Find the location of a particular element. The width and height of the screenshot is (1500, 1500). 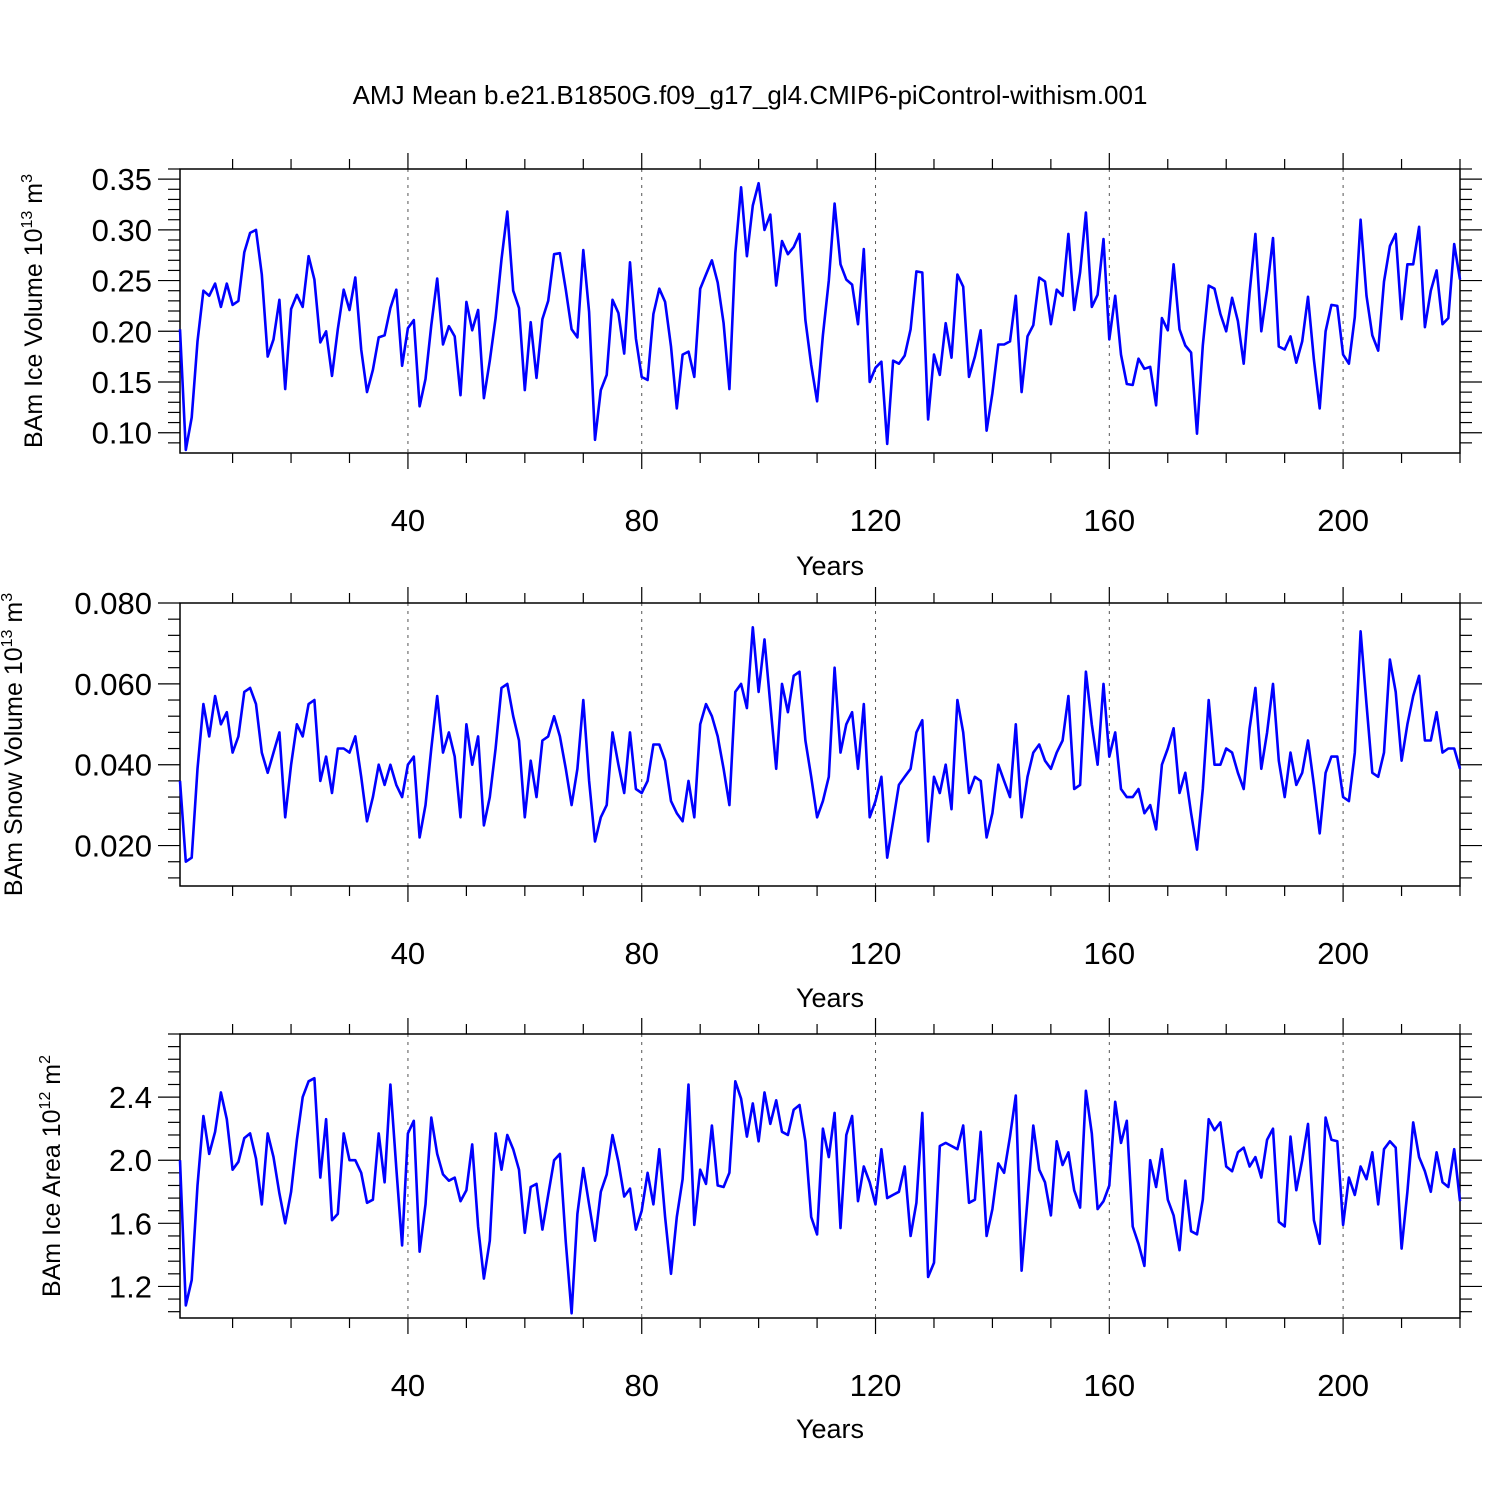

y-tick-label: 0.020 is located at coordinates (113, 846).